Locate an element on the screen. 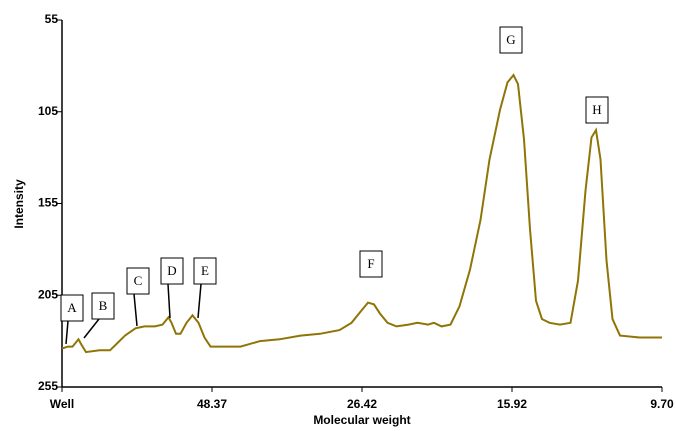 Image resolution: width=676 pixels, height=431 pixels. y-axis-label: Intensity is located at coordinates (19, 204).